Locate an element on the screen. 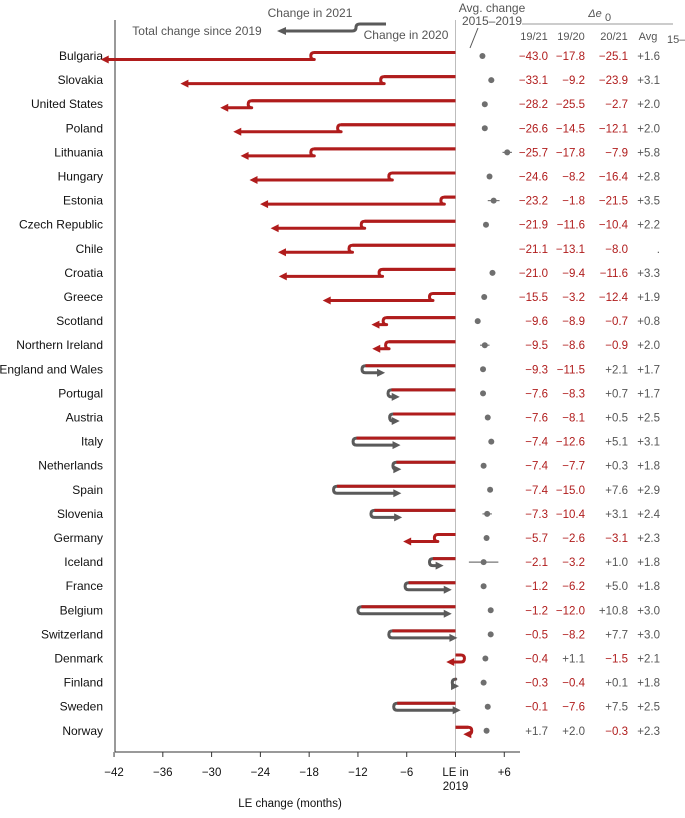  country-label: Austria is located at coordinates (85, 418).